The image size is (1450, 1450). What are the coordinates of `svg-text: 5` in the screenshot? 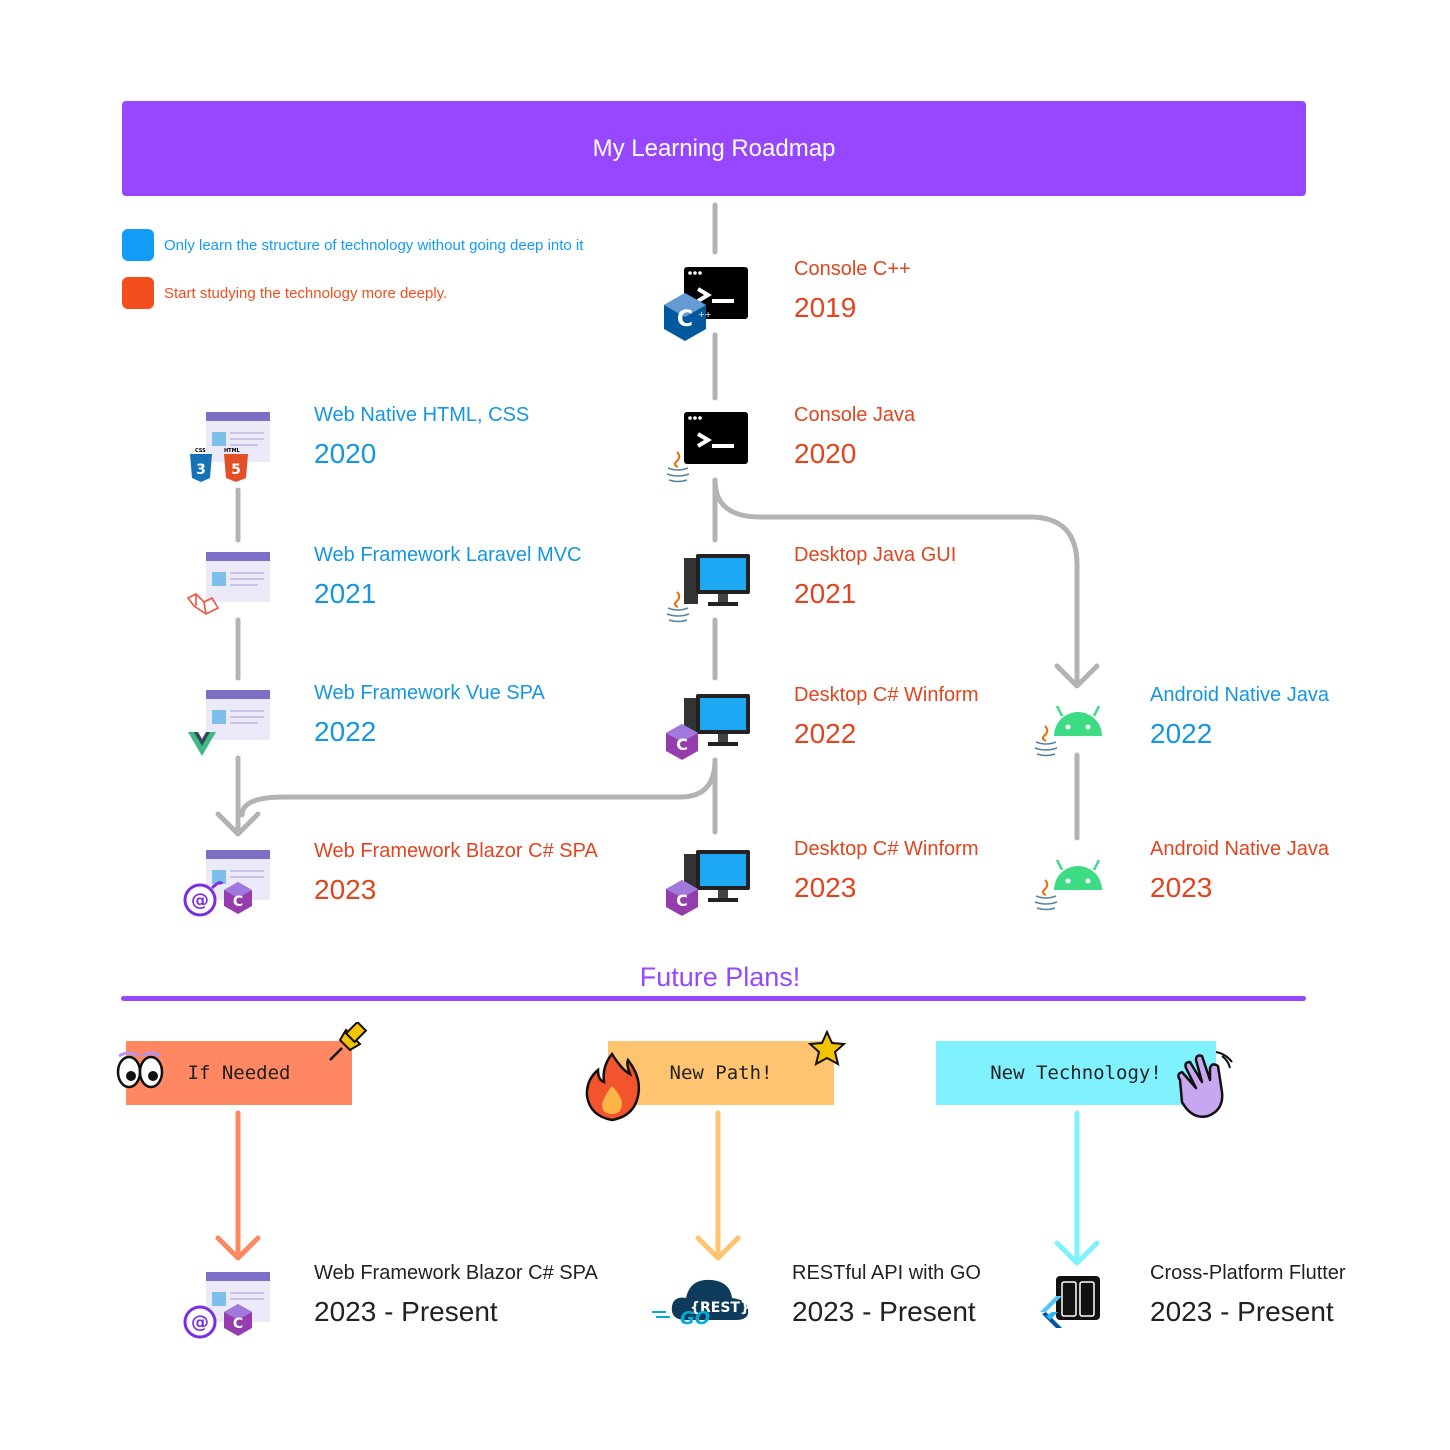 It's located at (236, 470).